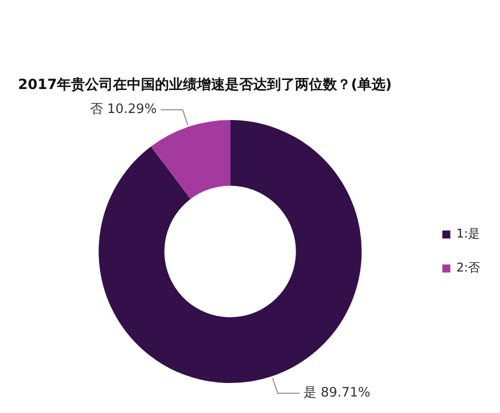  What do you see at coordinates (205, 85) in the screenshot?
I see `chart-title: 2017年贵公司在中国的业绩增速是否达到了两位数？(单选)` at bounding box center [205, 85].